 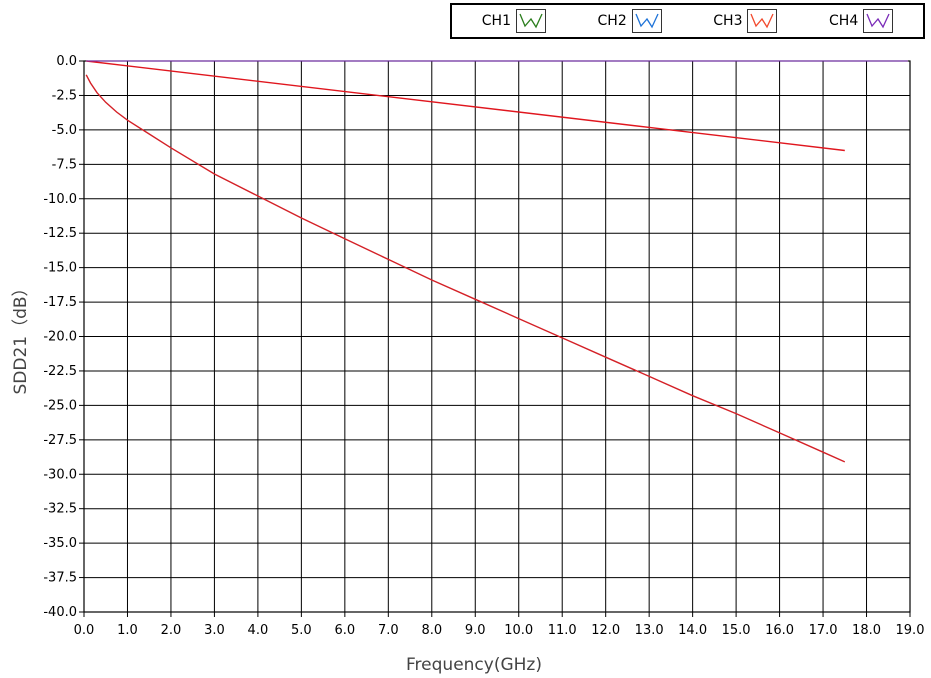 What do you see at coordinates (736, 630) in the screenshot?
I see `x-tick-label: 15.0` at bounding box center [736, 630].